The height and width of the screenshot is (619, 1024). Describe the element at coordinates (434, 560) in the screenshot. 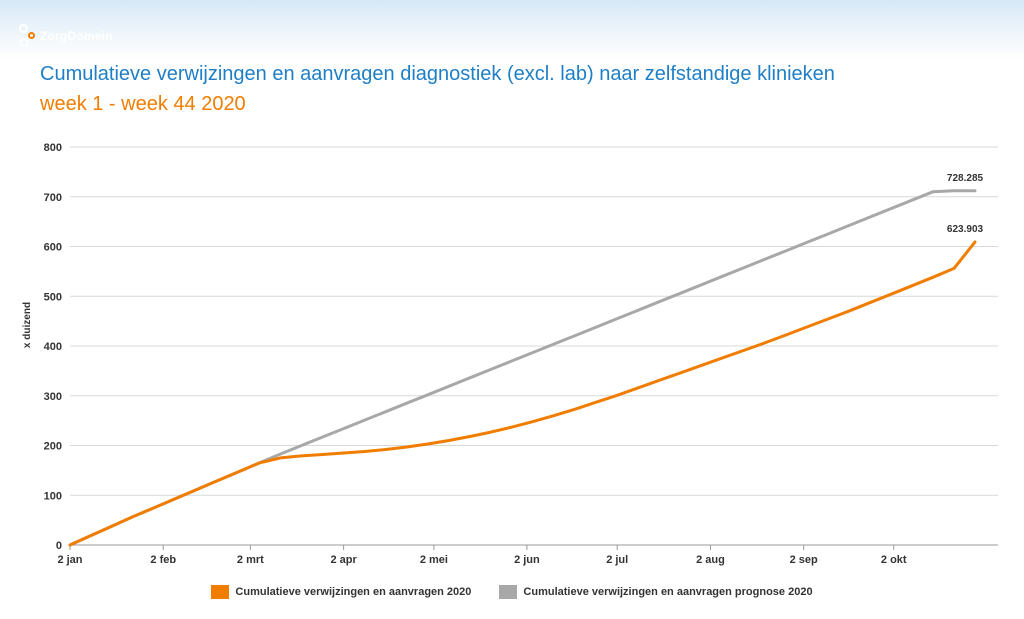

I see `x-tick-label: 2 mei` at that location.